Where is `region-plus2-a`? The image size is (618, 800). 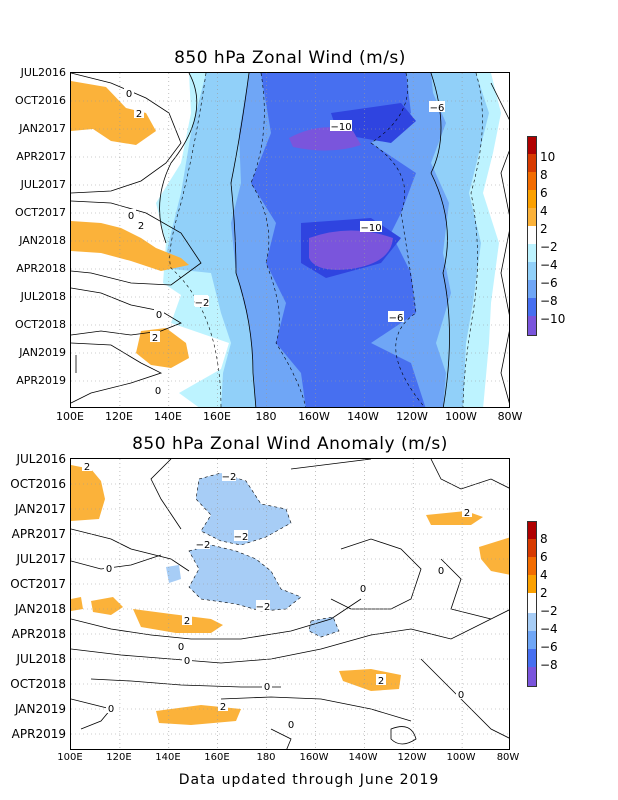 region-plus2-a is located at coordinates (113, 113).